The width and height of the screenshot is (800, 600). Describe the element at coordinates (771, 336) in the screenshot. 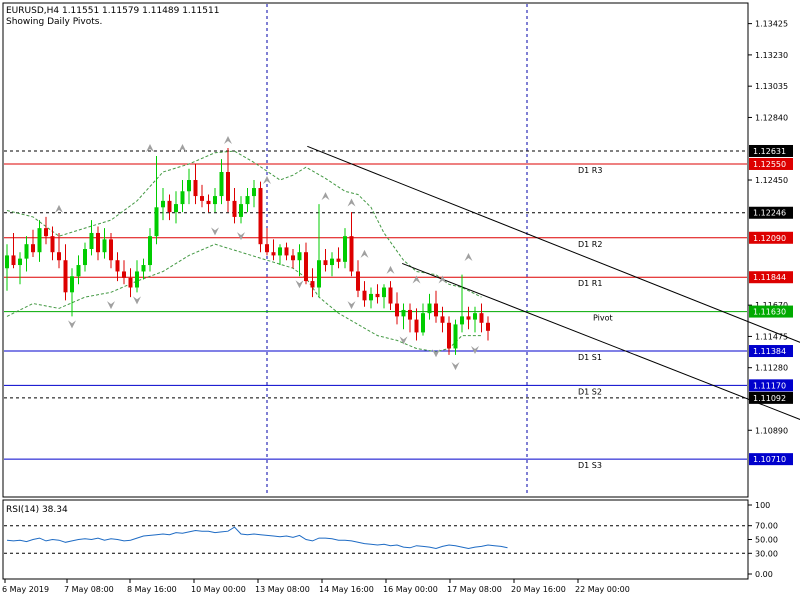

I see `price-tick-label-6: 1.11475` at that location.